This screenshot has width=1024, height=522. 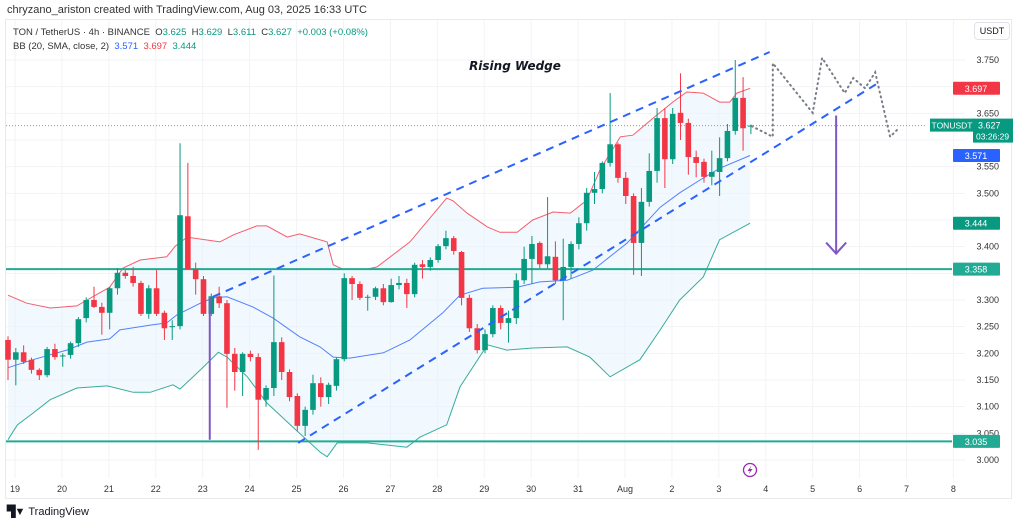 I want to click on time-tick-label: 8, so click(x=953, y=489).